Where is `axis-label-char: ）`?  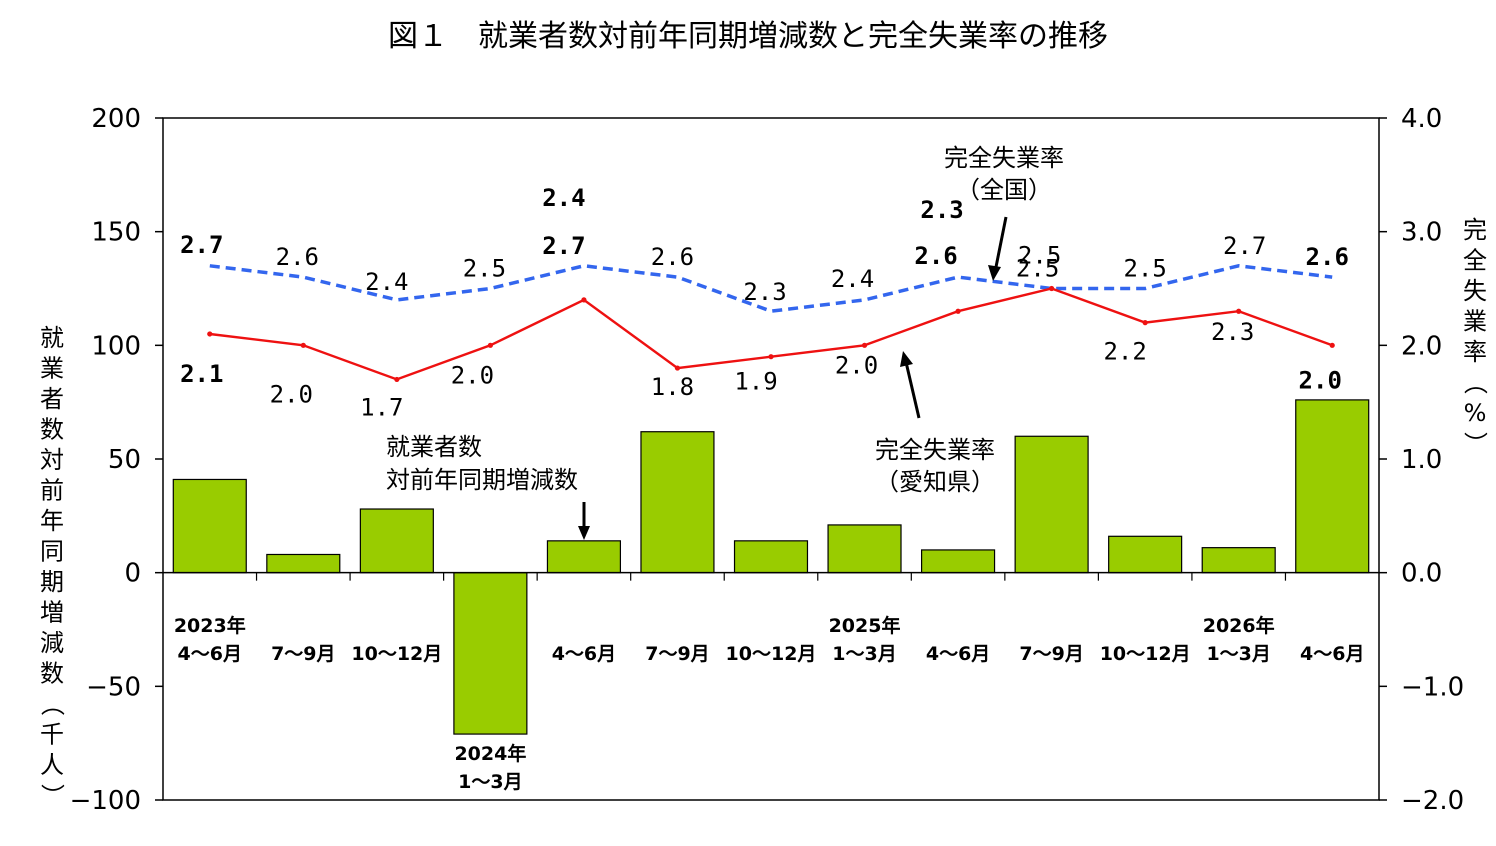
axis-label-char: ） is located at coordinates (1475, 444).